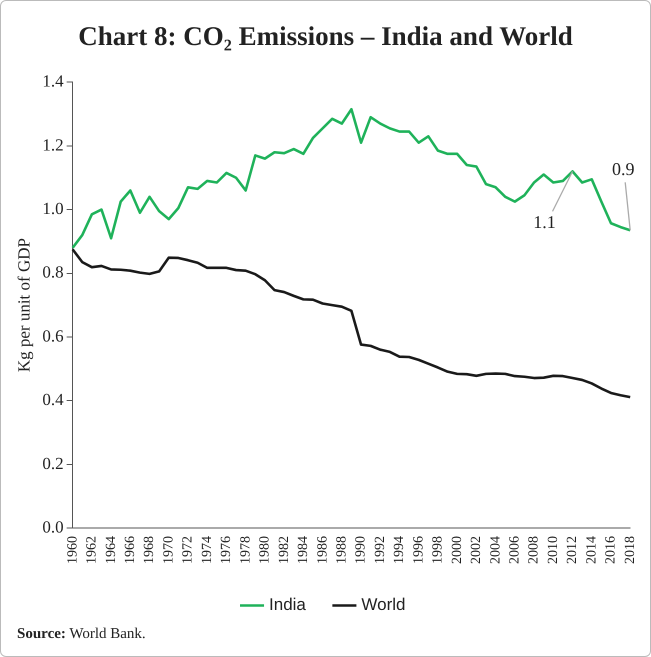 The height and width of the screenshot is (657, 651). Describe the element at coordinates (383, 604) in the screenshot. I see `legend-label: World` at that location.